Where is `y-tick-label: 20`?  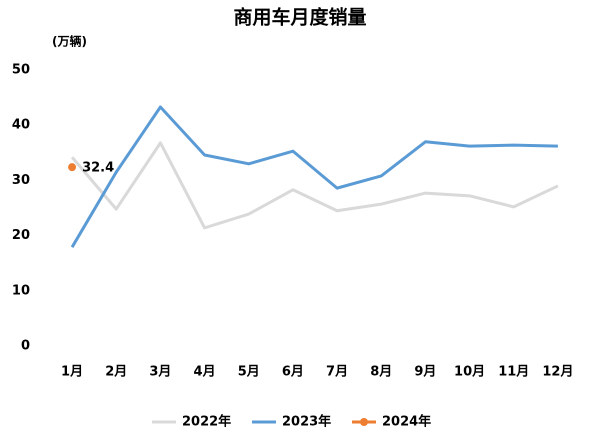
y-tick-label: 20 is located at coordinates (21, 235).